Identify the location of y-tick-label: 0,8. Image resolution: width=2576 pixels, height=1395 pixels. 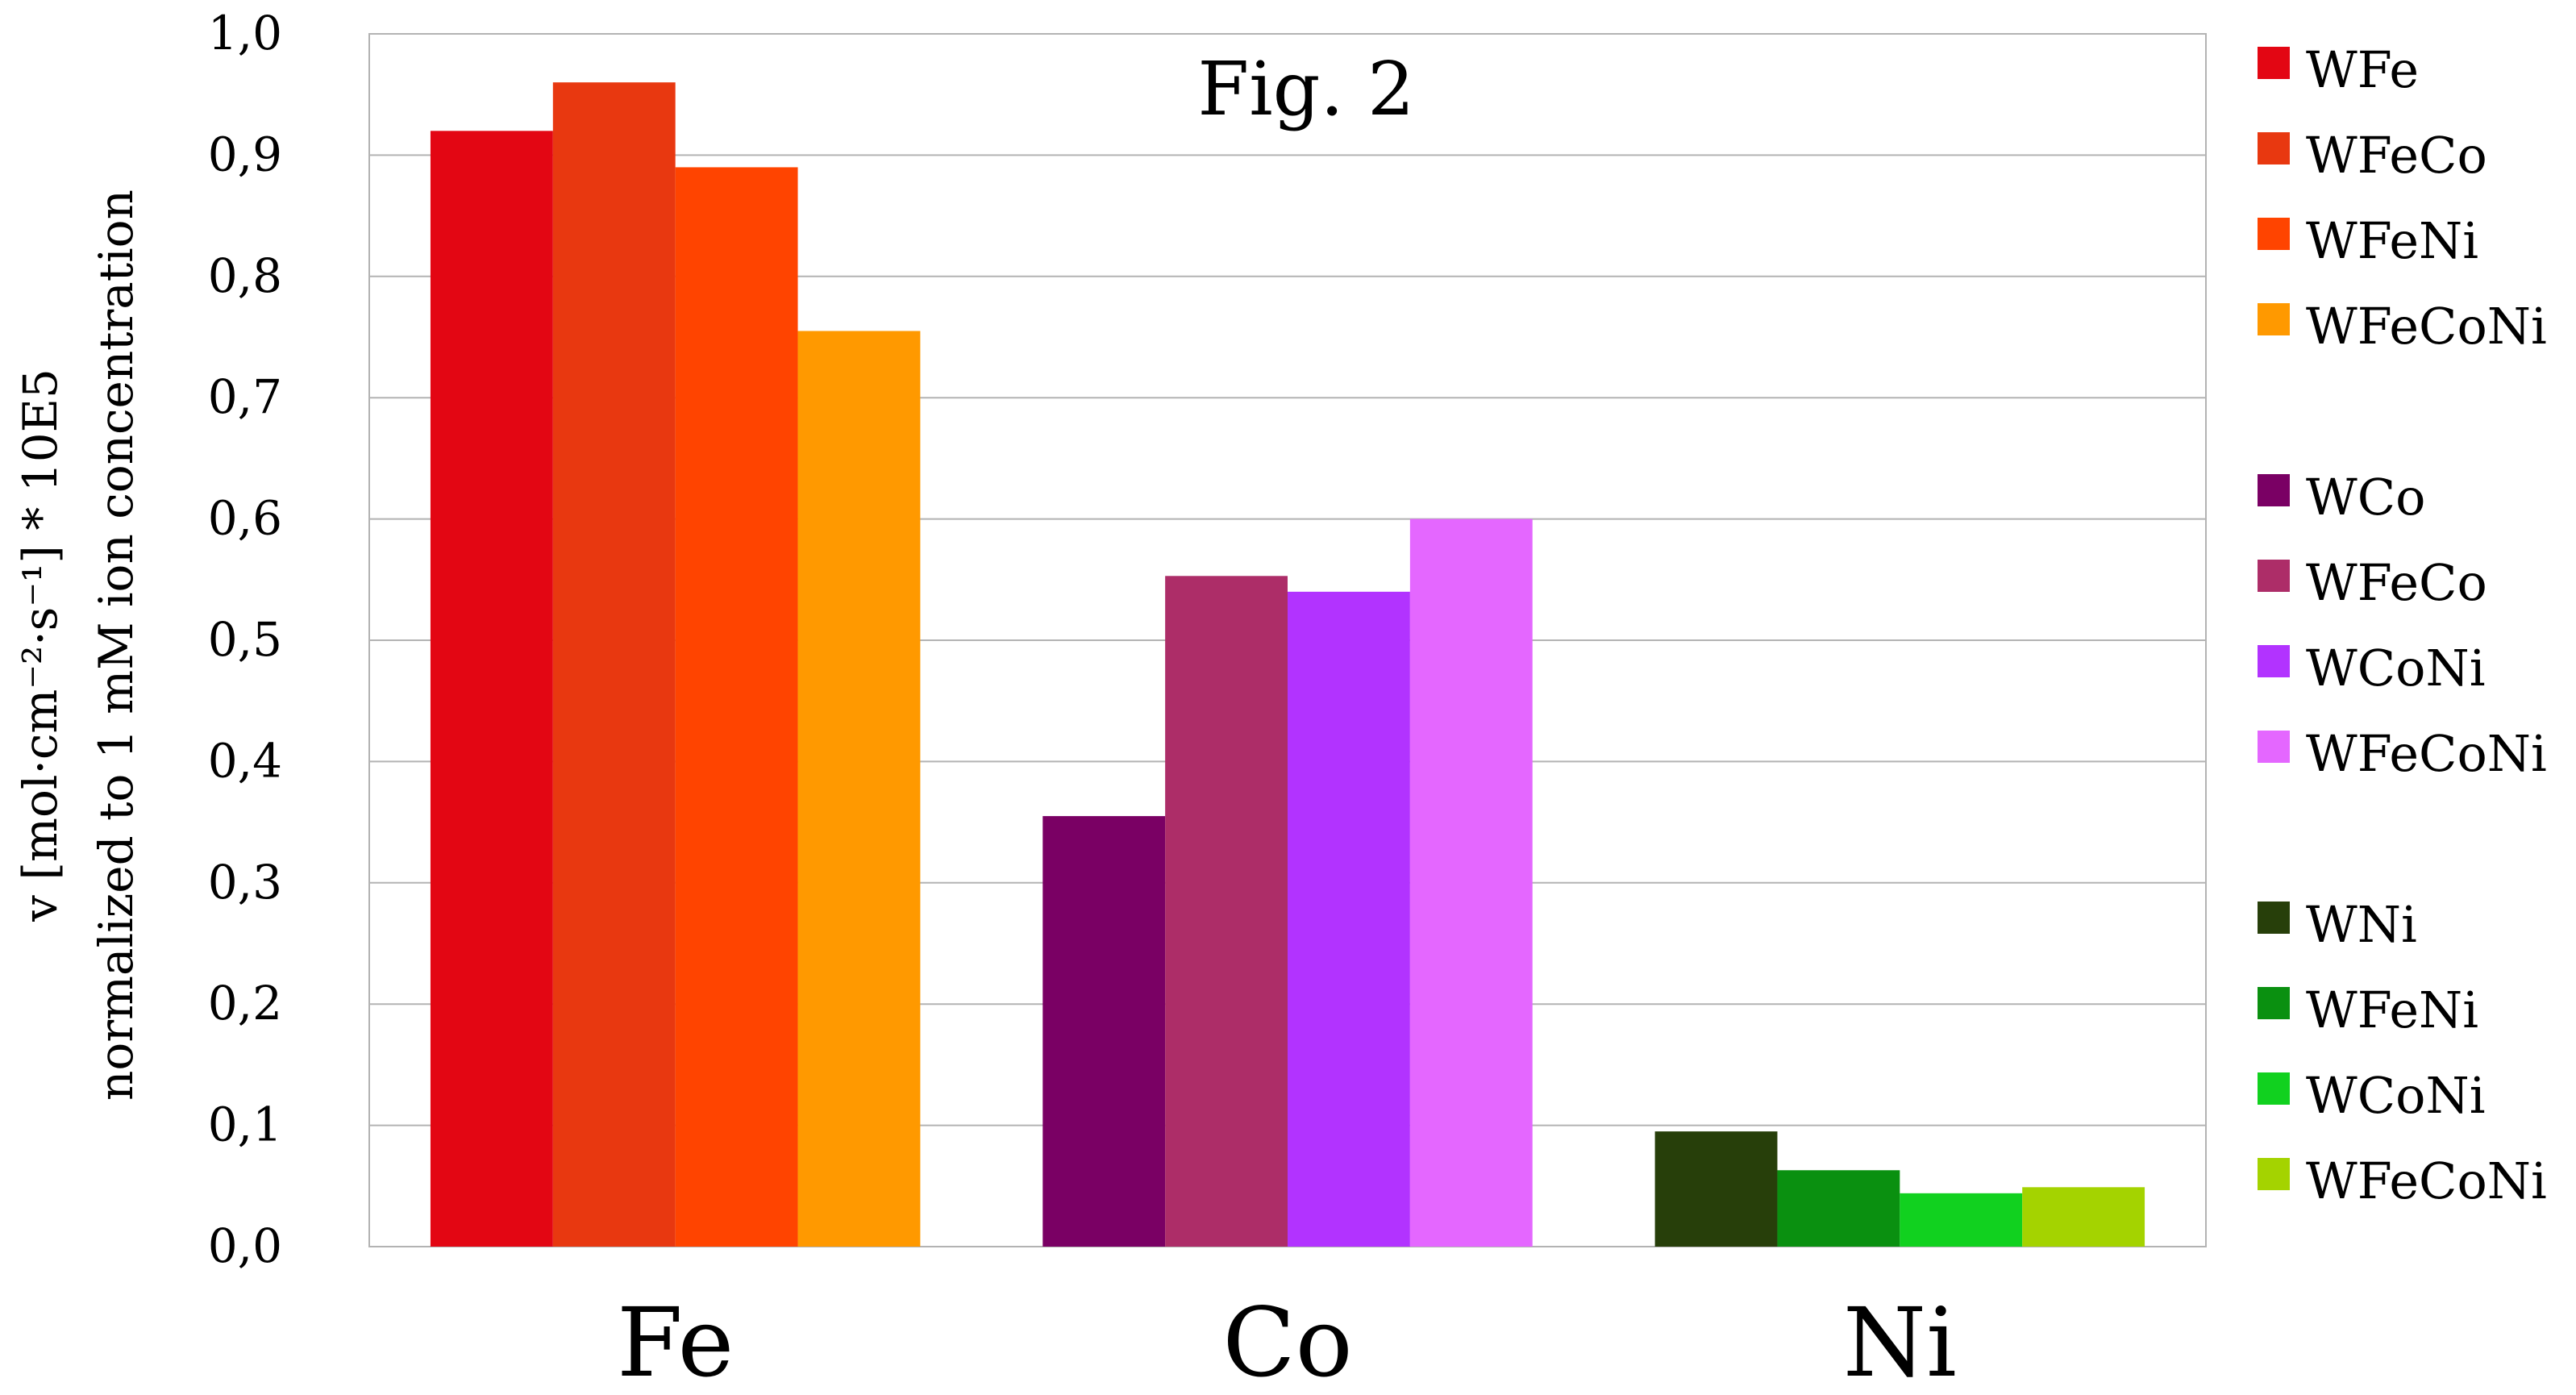
(245, 275).